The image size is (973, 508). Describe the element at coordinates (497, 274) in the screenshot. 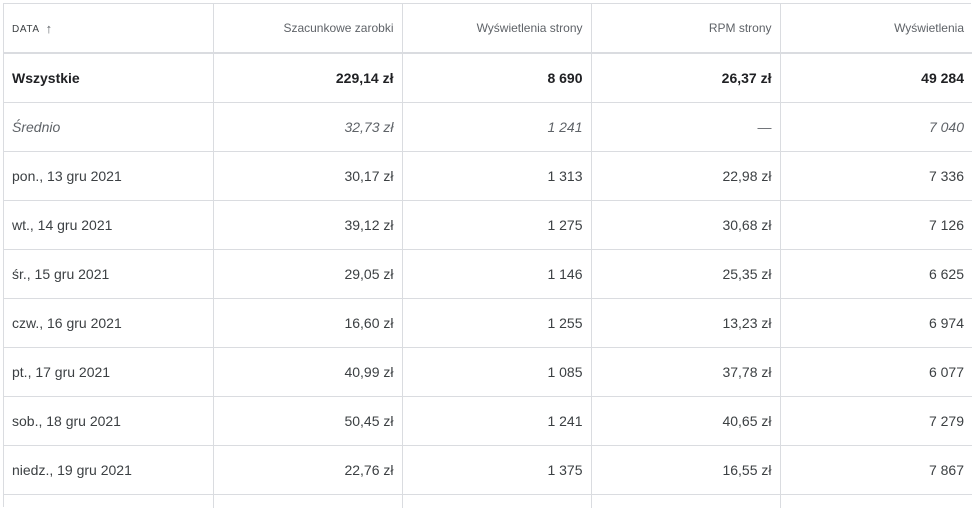

I see `row-page-views: 1 146` at that location.